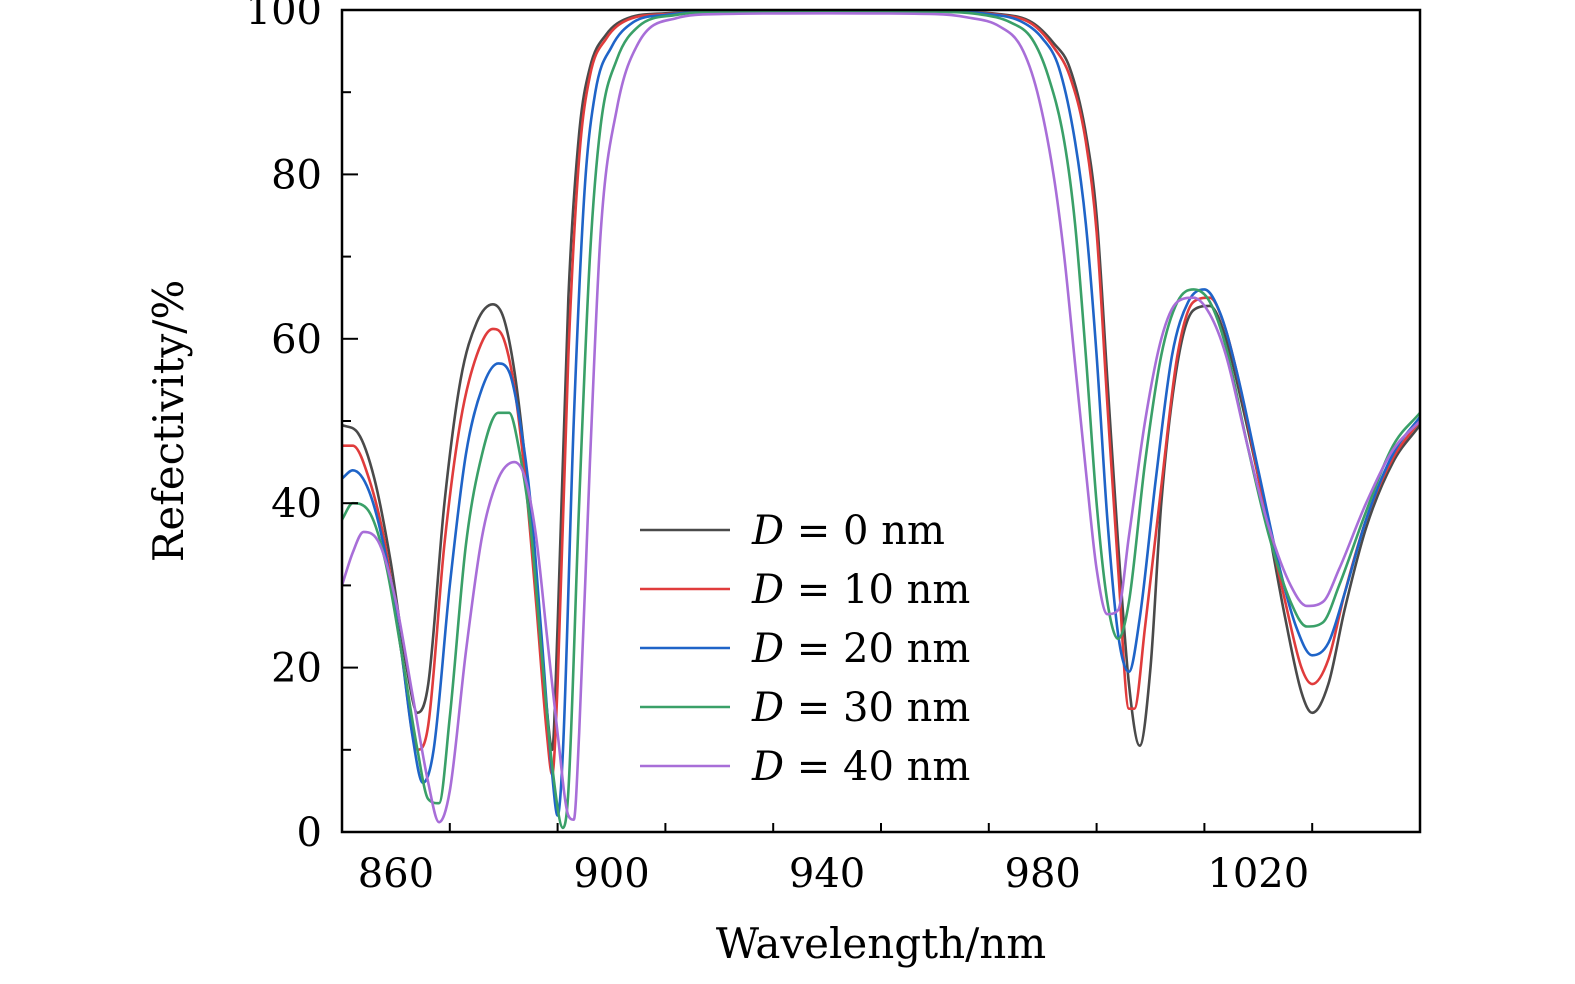  Describe the element at coordinates (860, 649) in the screenshot. I see `legend-label: D = 20 nm` at that location.